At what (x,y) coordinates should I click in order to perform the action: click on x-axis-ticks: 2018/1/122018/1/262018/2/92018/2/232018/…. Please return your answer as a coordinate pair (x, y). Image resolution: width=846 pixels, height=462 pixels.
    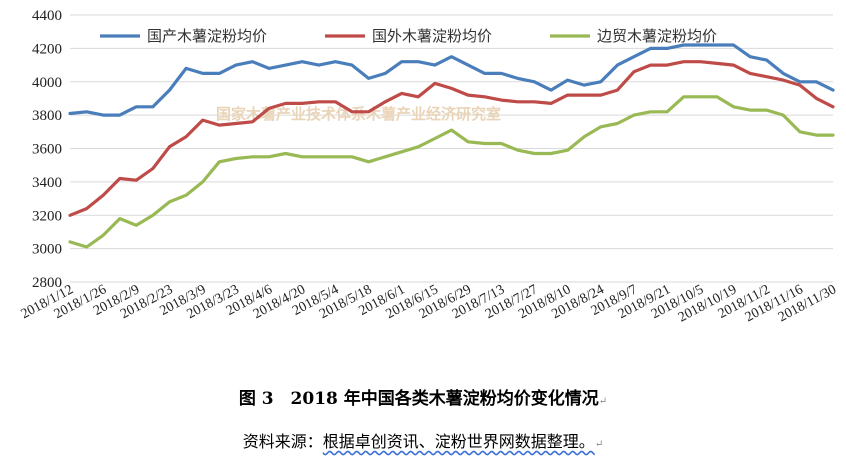
    Looking at the image, I should click on (429, 303).